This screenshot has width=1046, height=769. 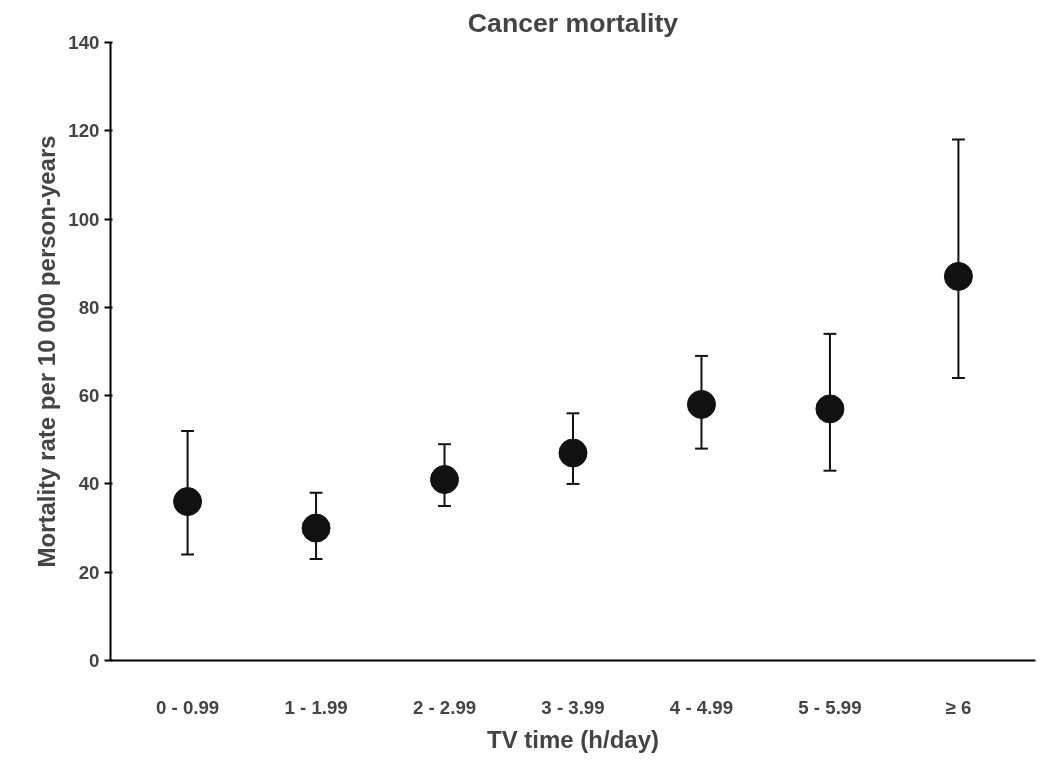 What do you see at coordinates (958, 707) in the screenshot?
I see `x-tick-label: ≥ 6` at bounding box center [958, 707].